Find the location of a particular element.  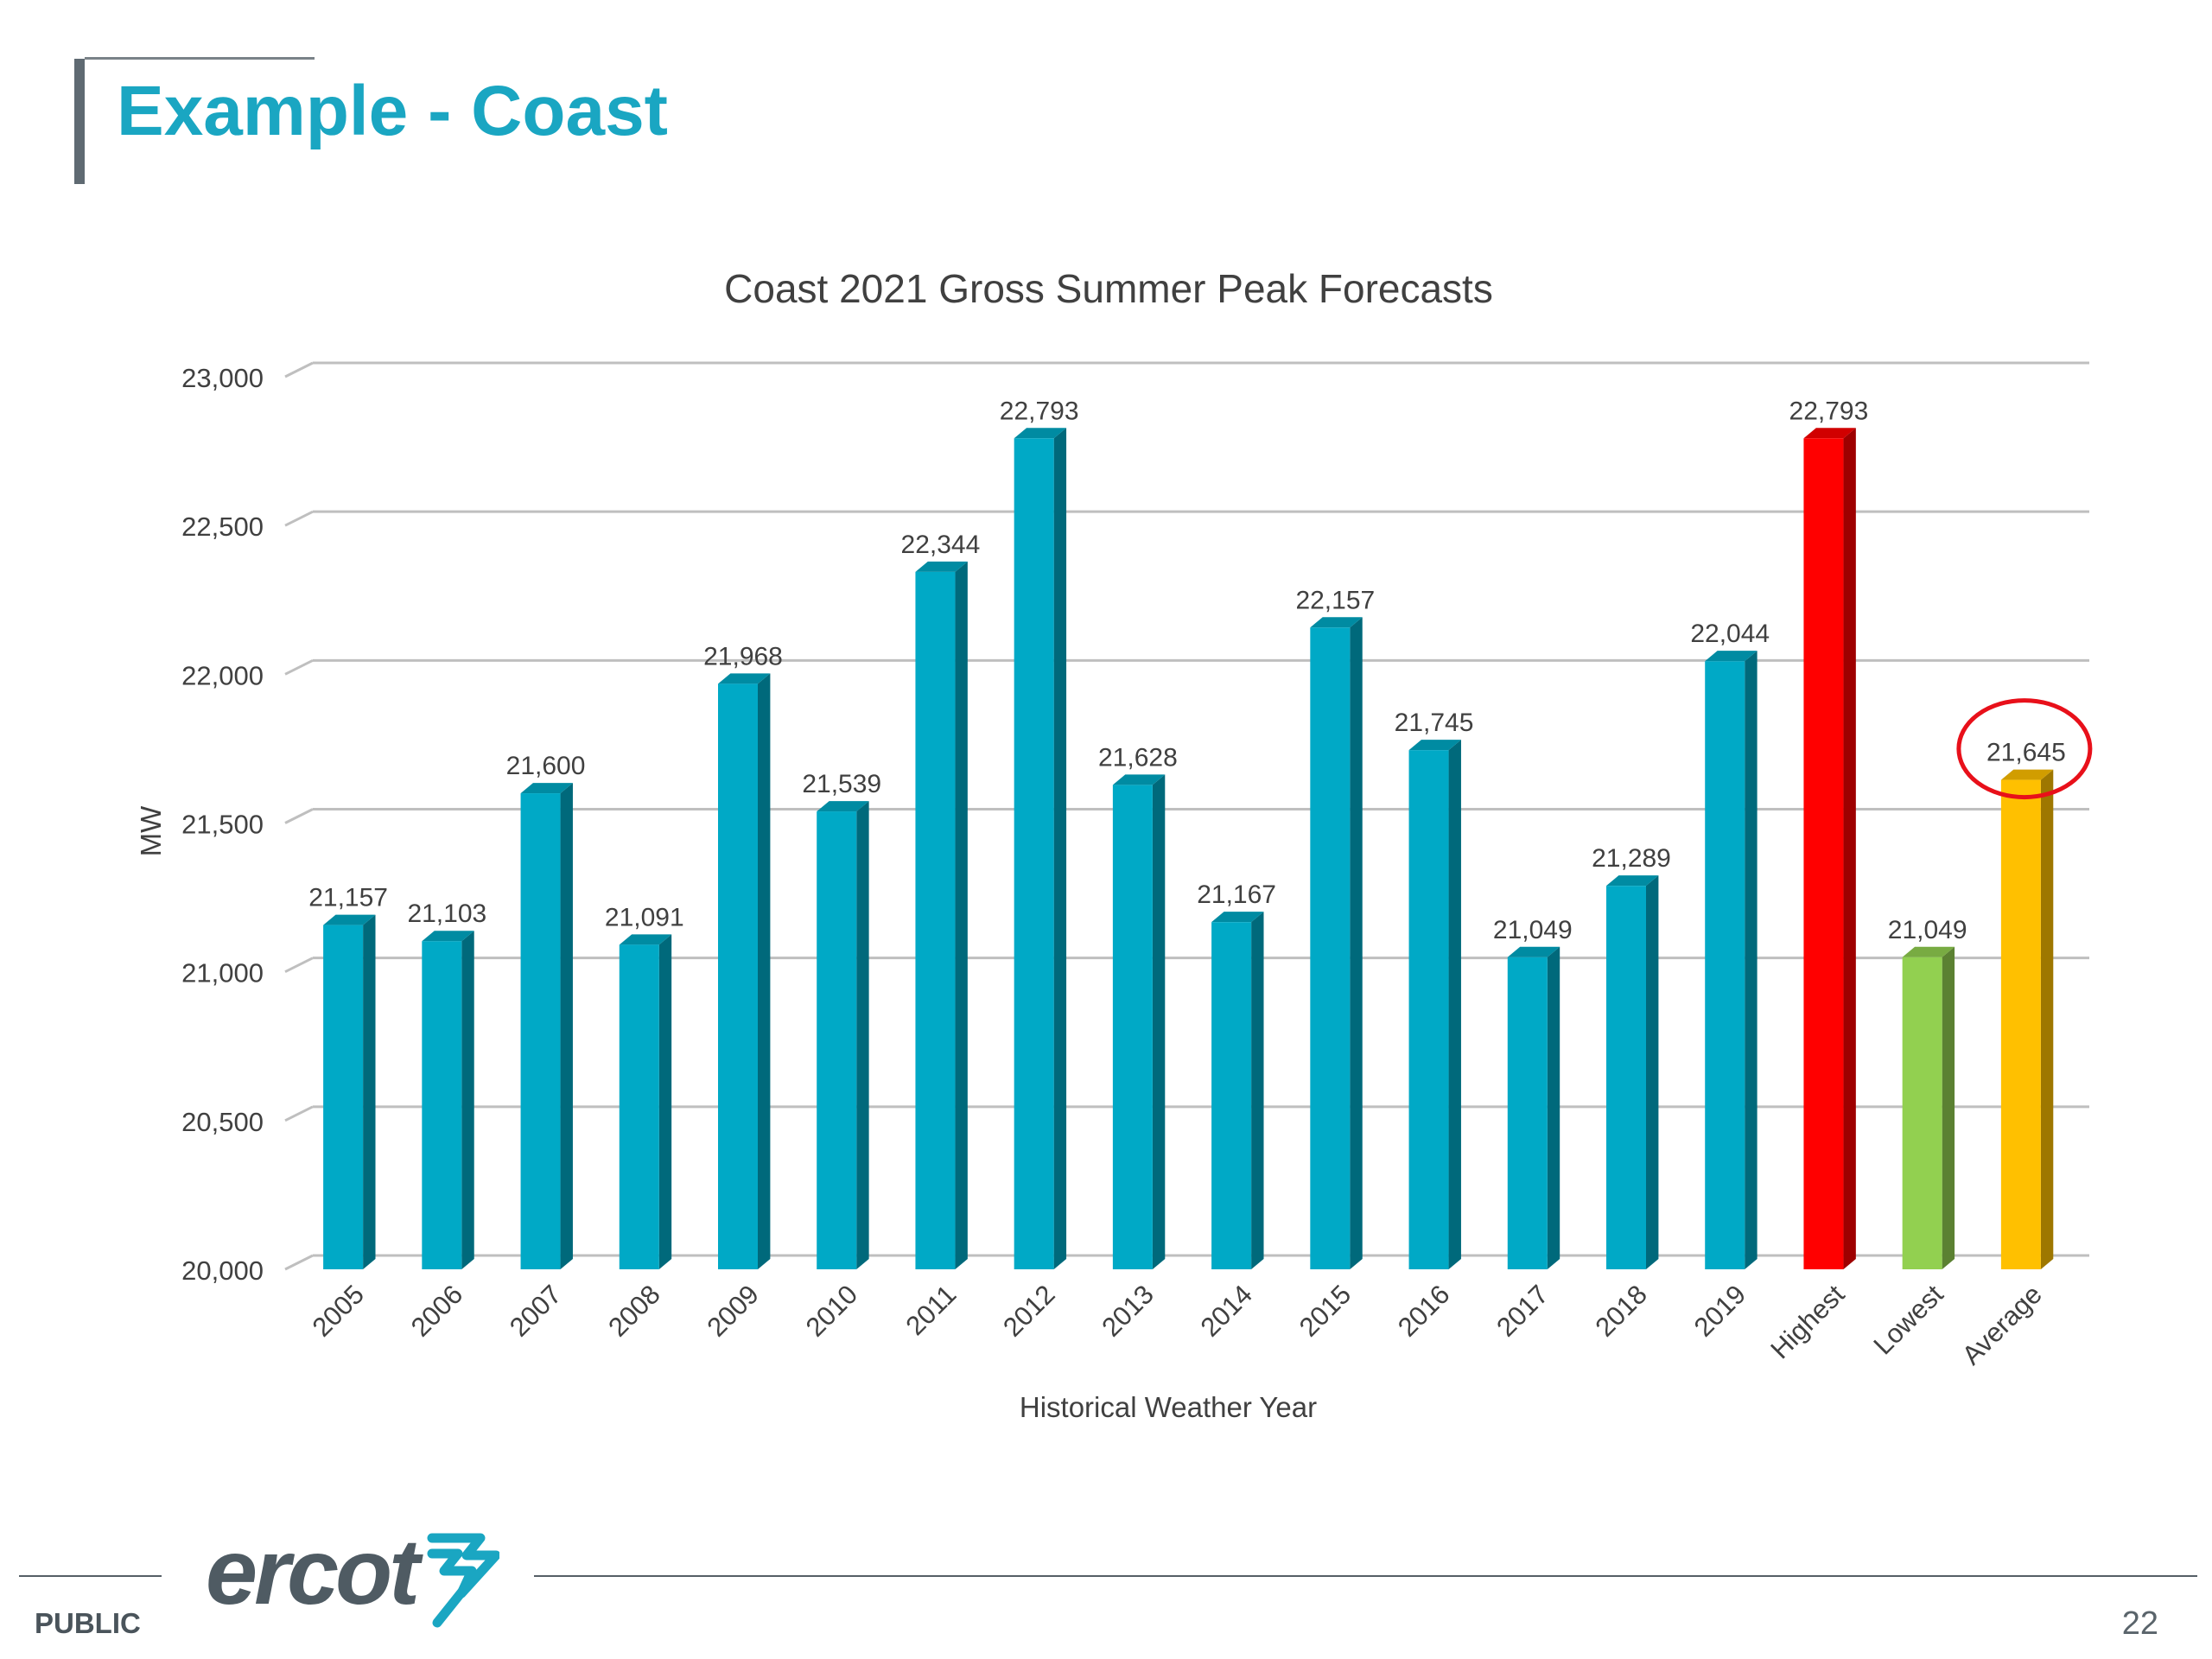

y-tick-label: 20,500 is located at coordinates (222, 1122).